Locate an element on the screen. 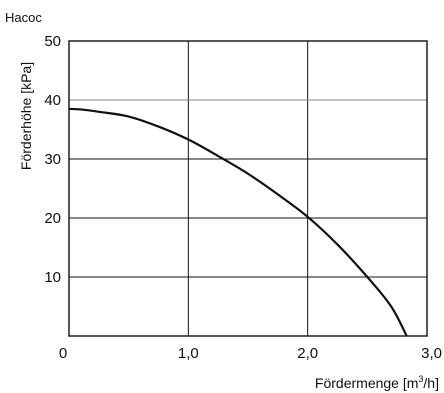 The image size is (444, 393). y-tick-label: 20 is located at coordinates (52, 218).